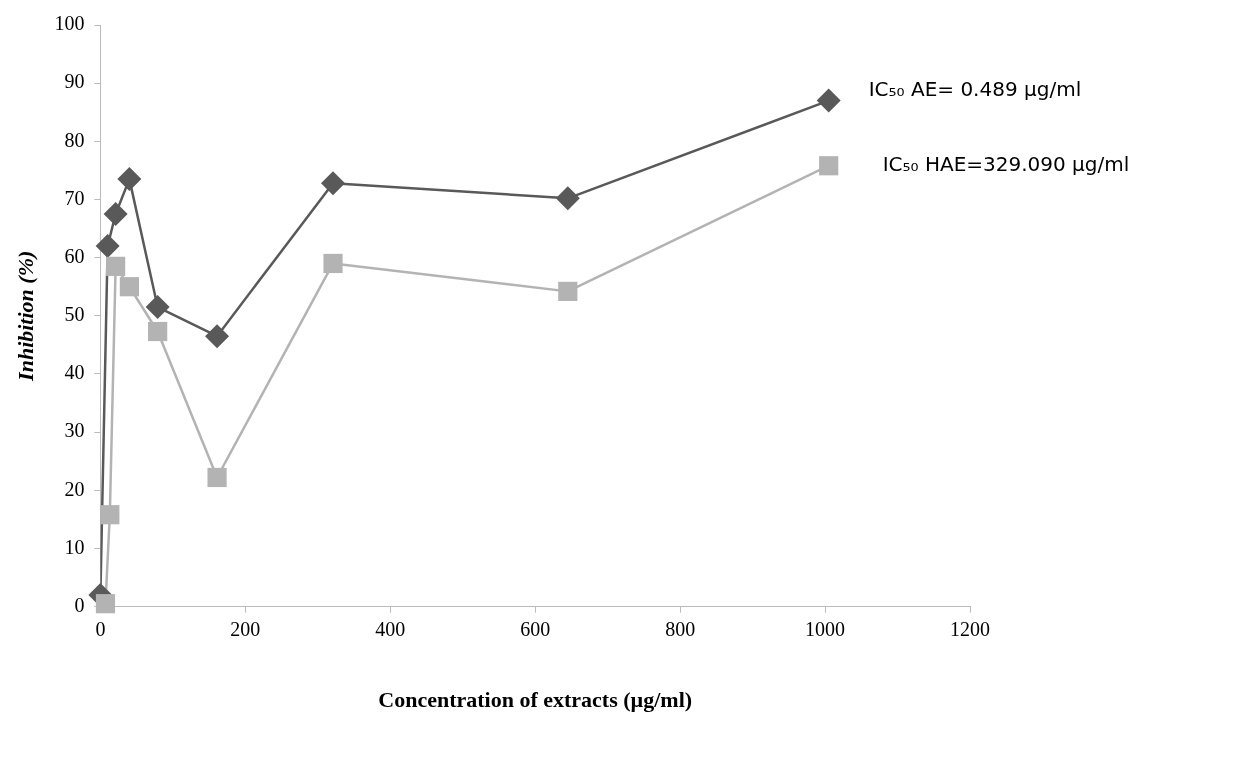 This screenshot has width=1257, height=759. I want to click on x-tick-label: 400, so click(390, 628).